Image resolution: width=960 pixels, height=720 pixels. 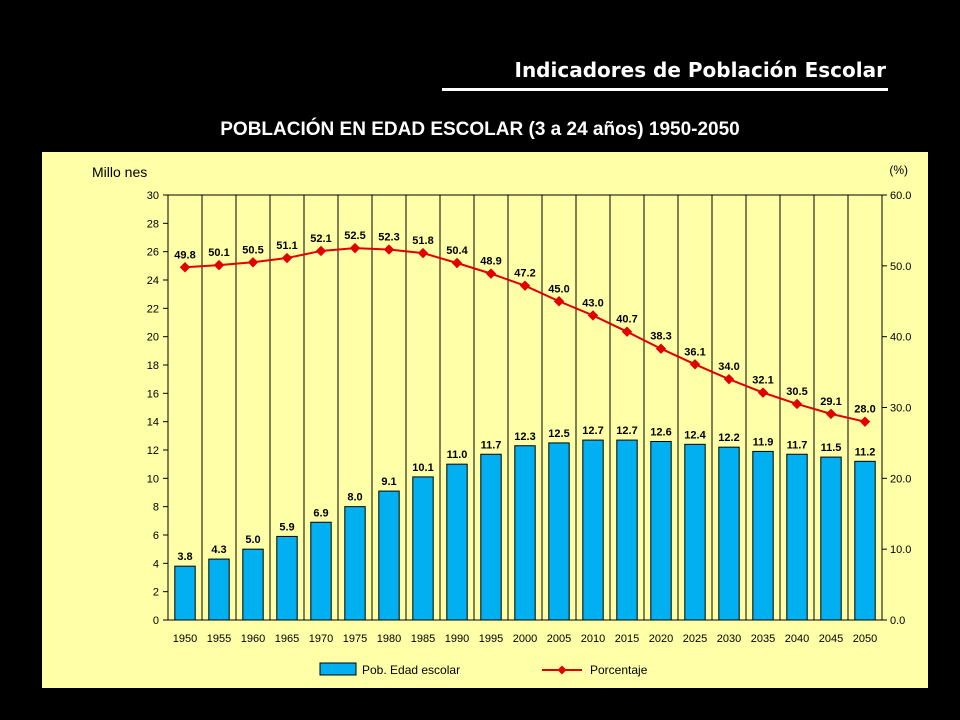 What do you see at coordinates (153, 394) in the screenshot?
I see `y-tick-label: 16` at bounding box center [153, 394].